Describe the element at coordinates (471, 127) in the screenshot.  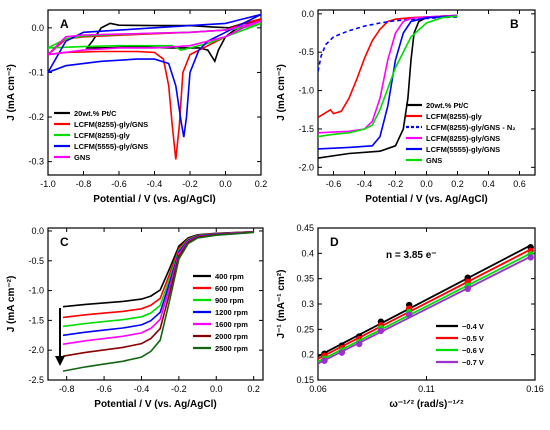
I see `legend-label: LCFM(8255)-gly/GNS - N₂` at that location.